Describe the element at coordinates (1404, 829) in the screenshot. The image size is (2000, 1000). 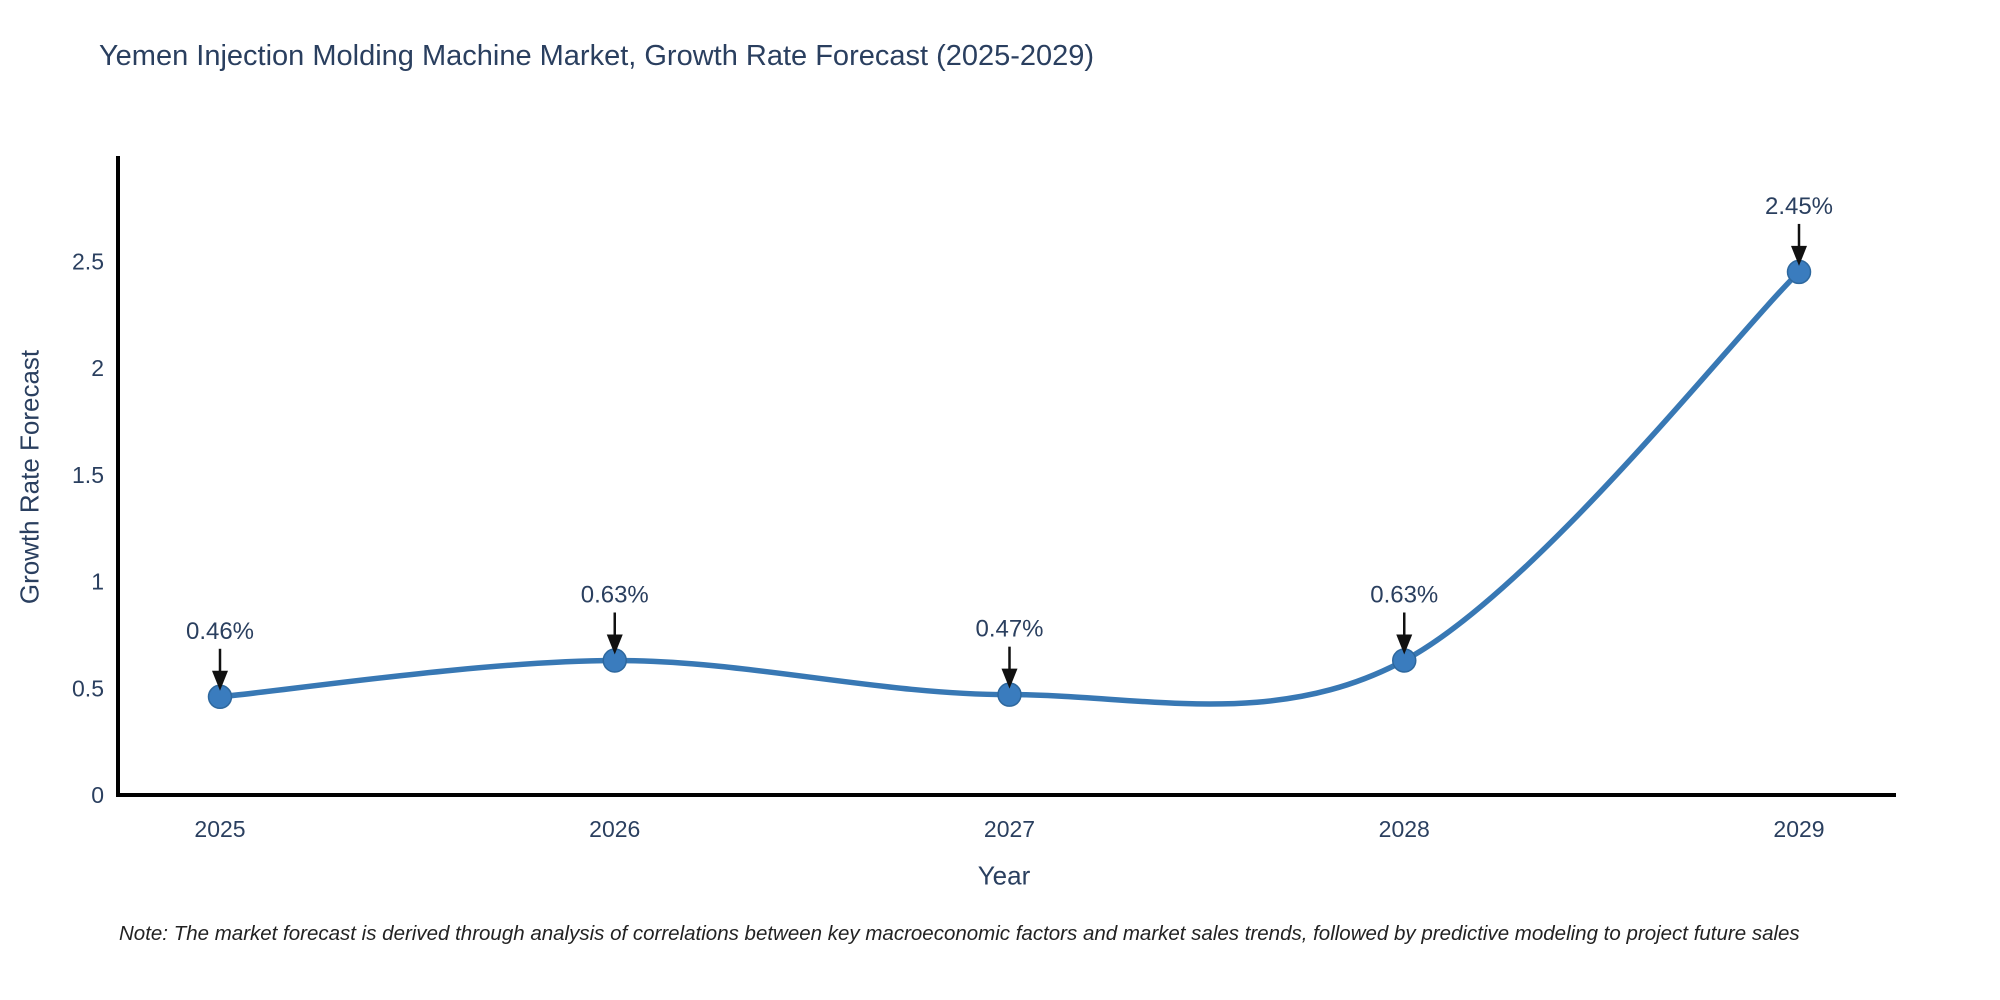
I see `x-tick-label: 2028` at that location.